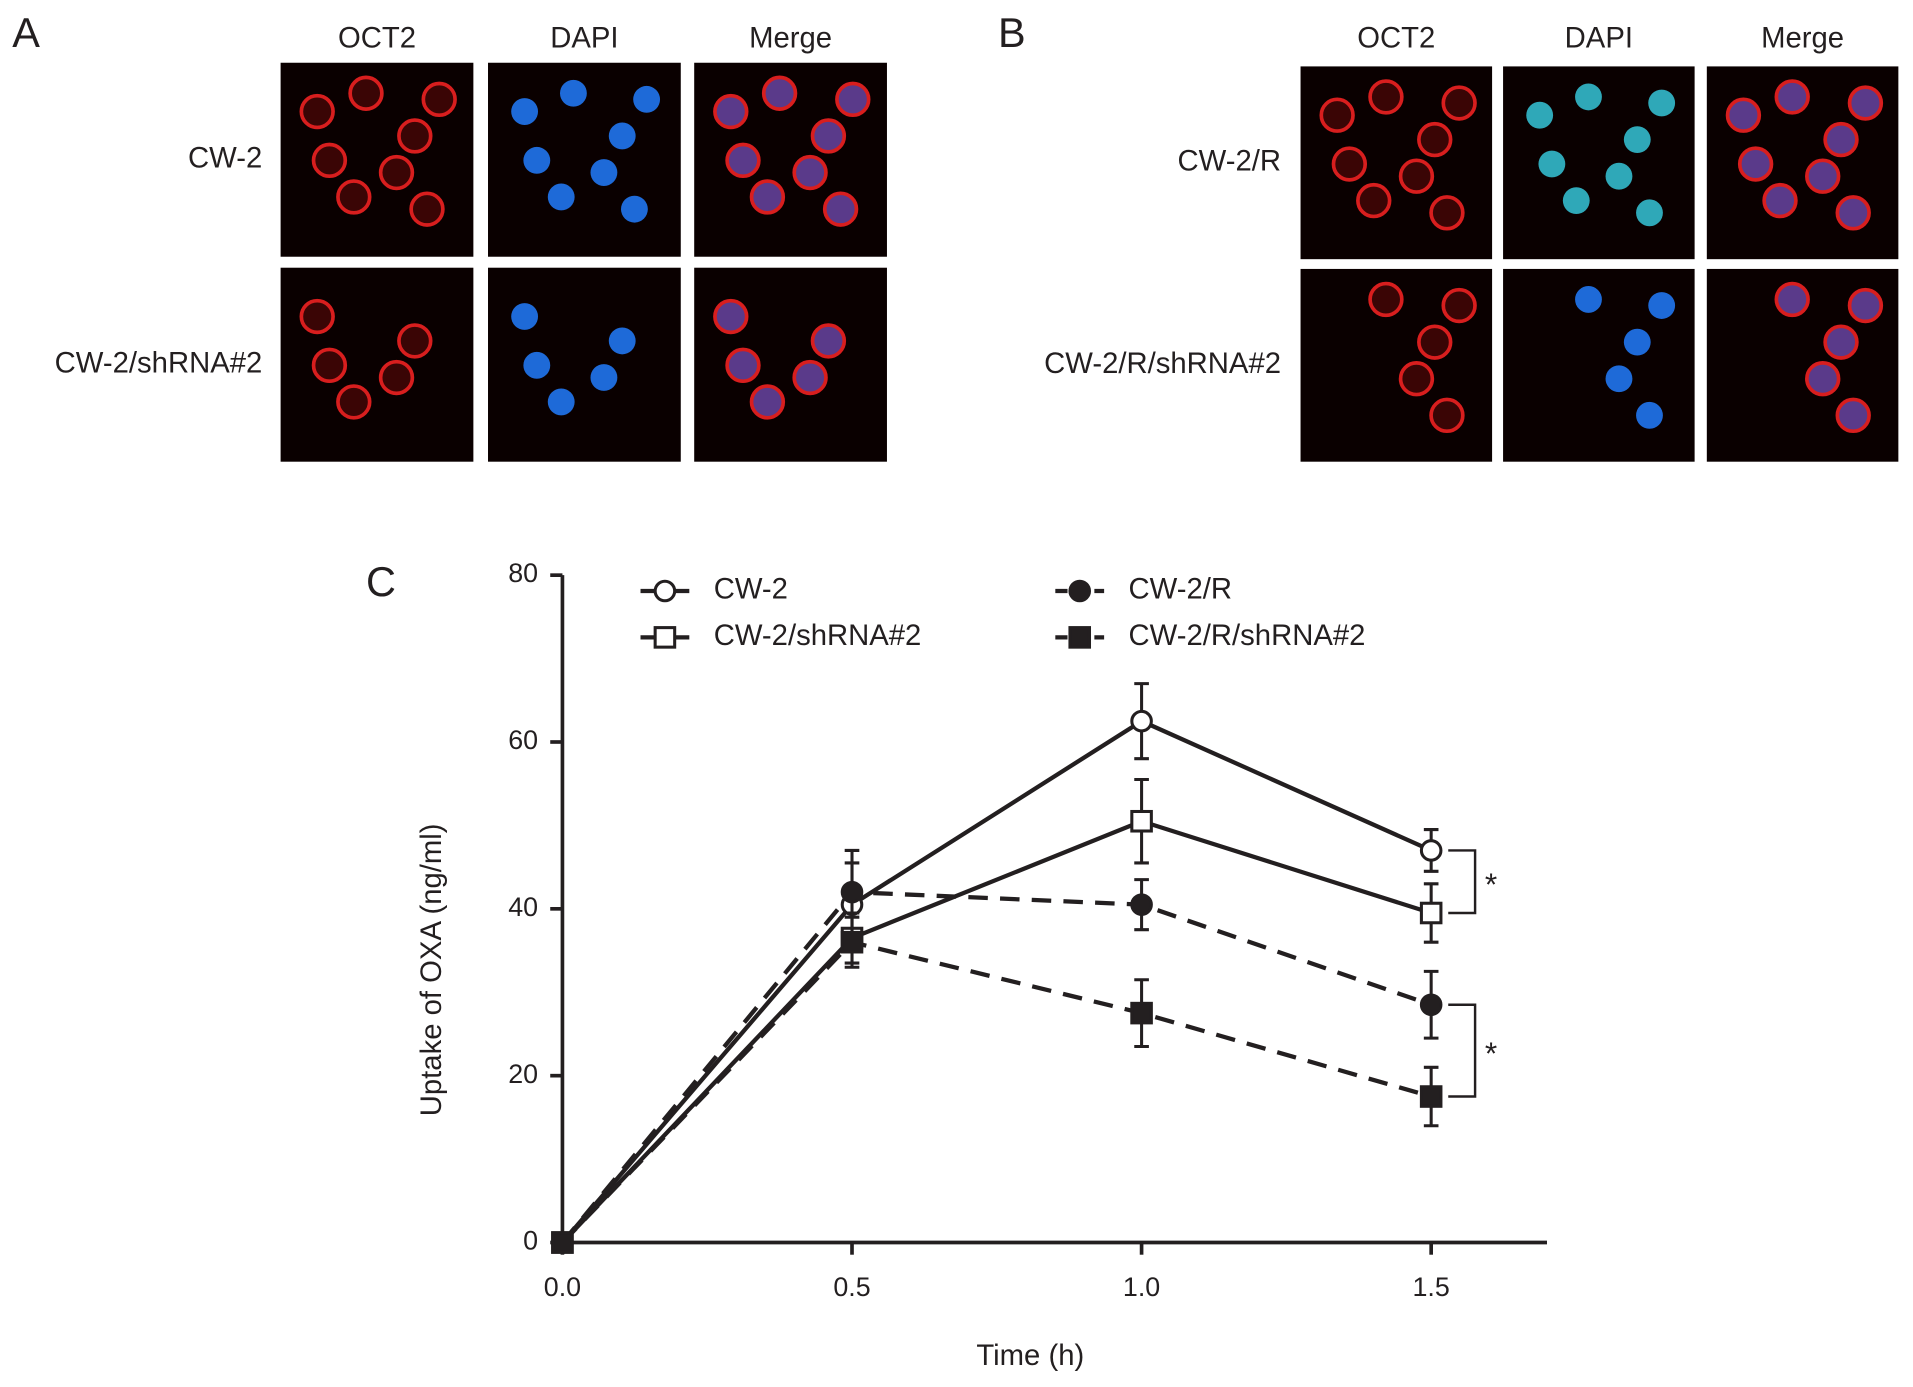  Describe the element at coordinates (1599, 37) in the screenshot. I see `column-label: DAPI` at that location.